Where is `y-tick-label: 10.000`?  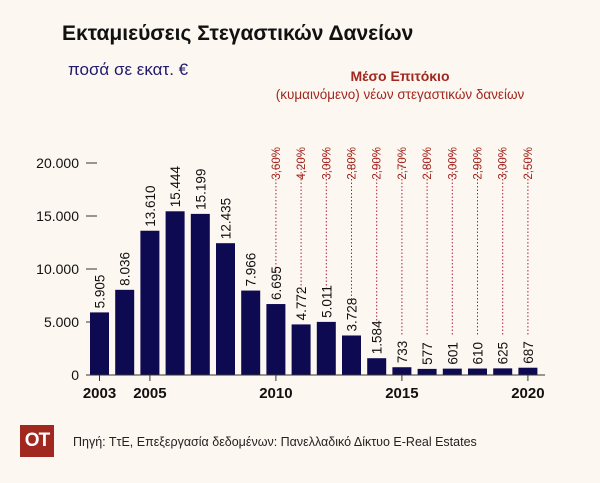
y-tick-label: 10.000 is located at coordinates (57, 269).